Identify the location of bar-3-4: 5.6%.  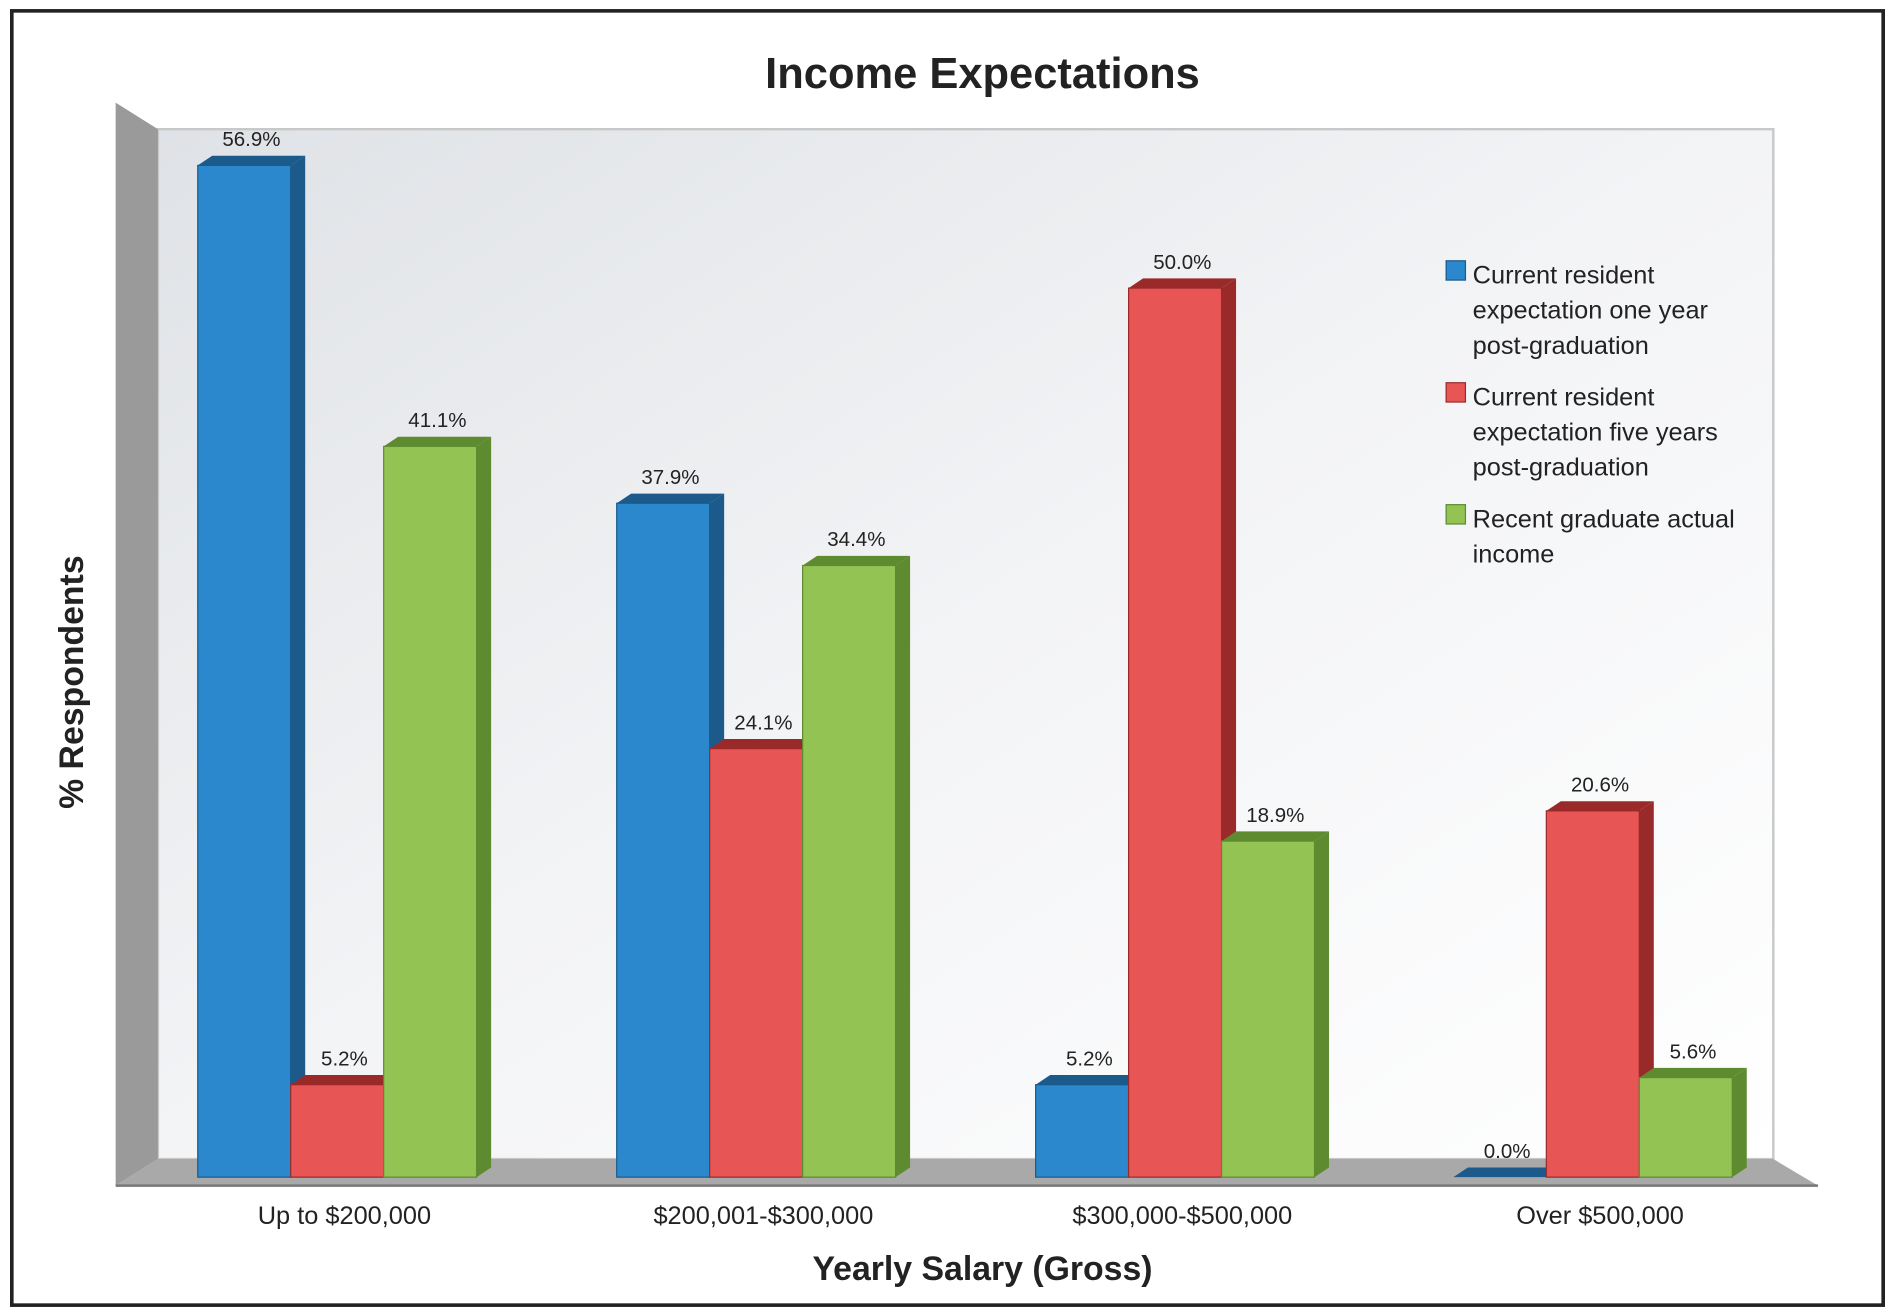
(1692, 1109).